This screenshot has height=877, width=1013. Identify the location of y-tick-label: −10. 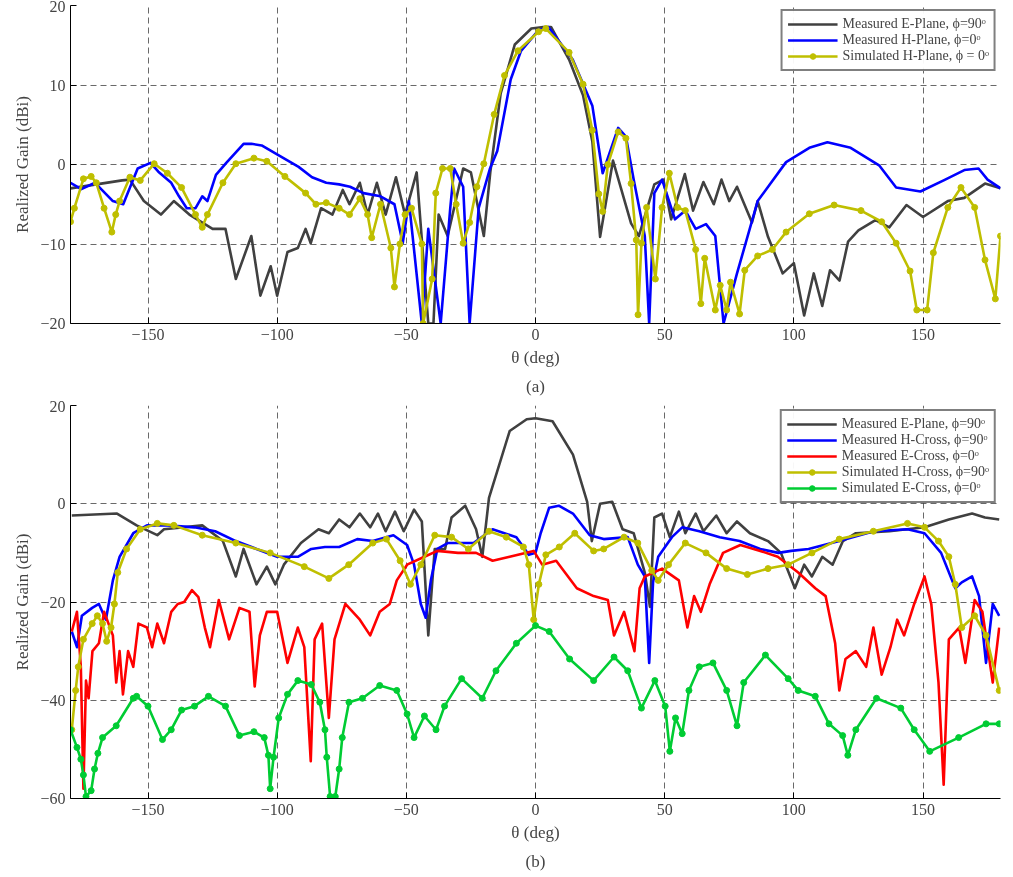
(53, 244).